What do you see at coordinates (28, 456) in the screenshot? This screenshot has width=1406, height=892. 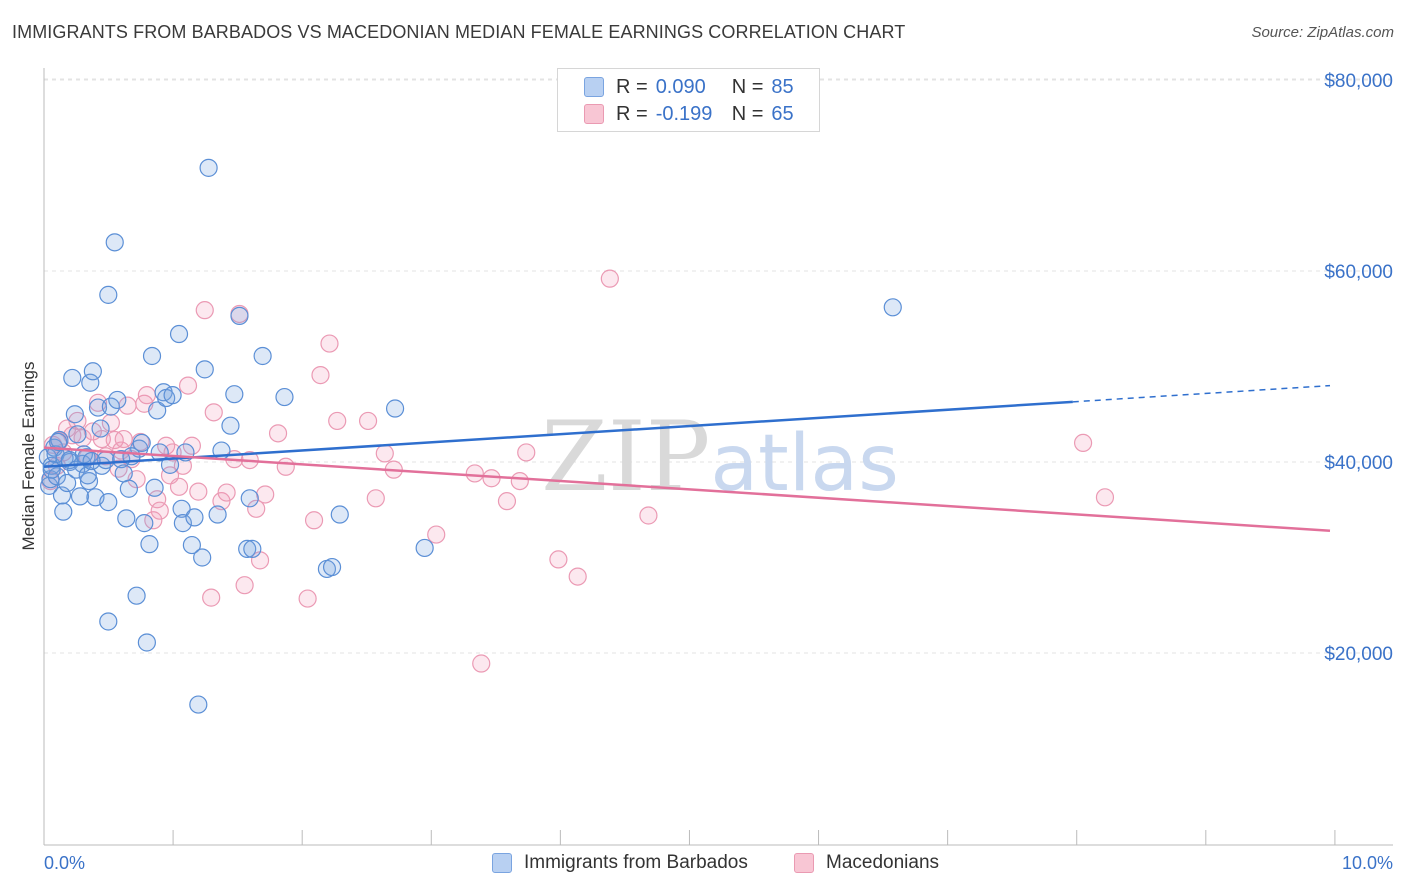 I see `y-axis-label: Median Female Earnings` at bounding box center [28, 456].